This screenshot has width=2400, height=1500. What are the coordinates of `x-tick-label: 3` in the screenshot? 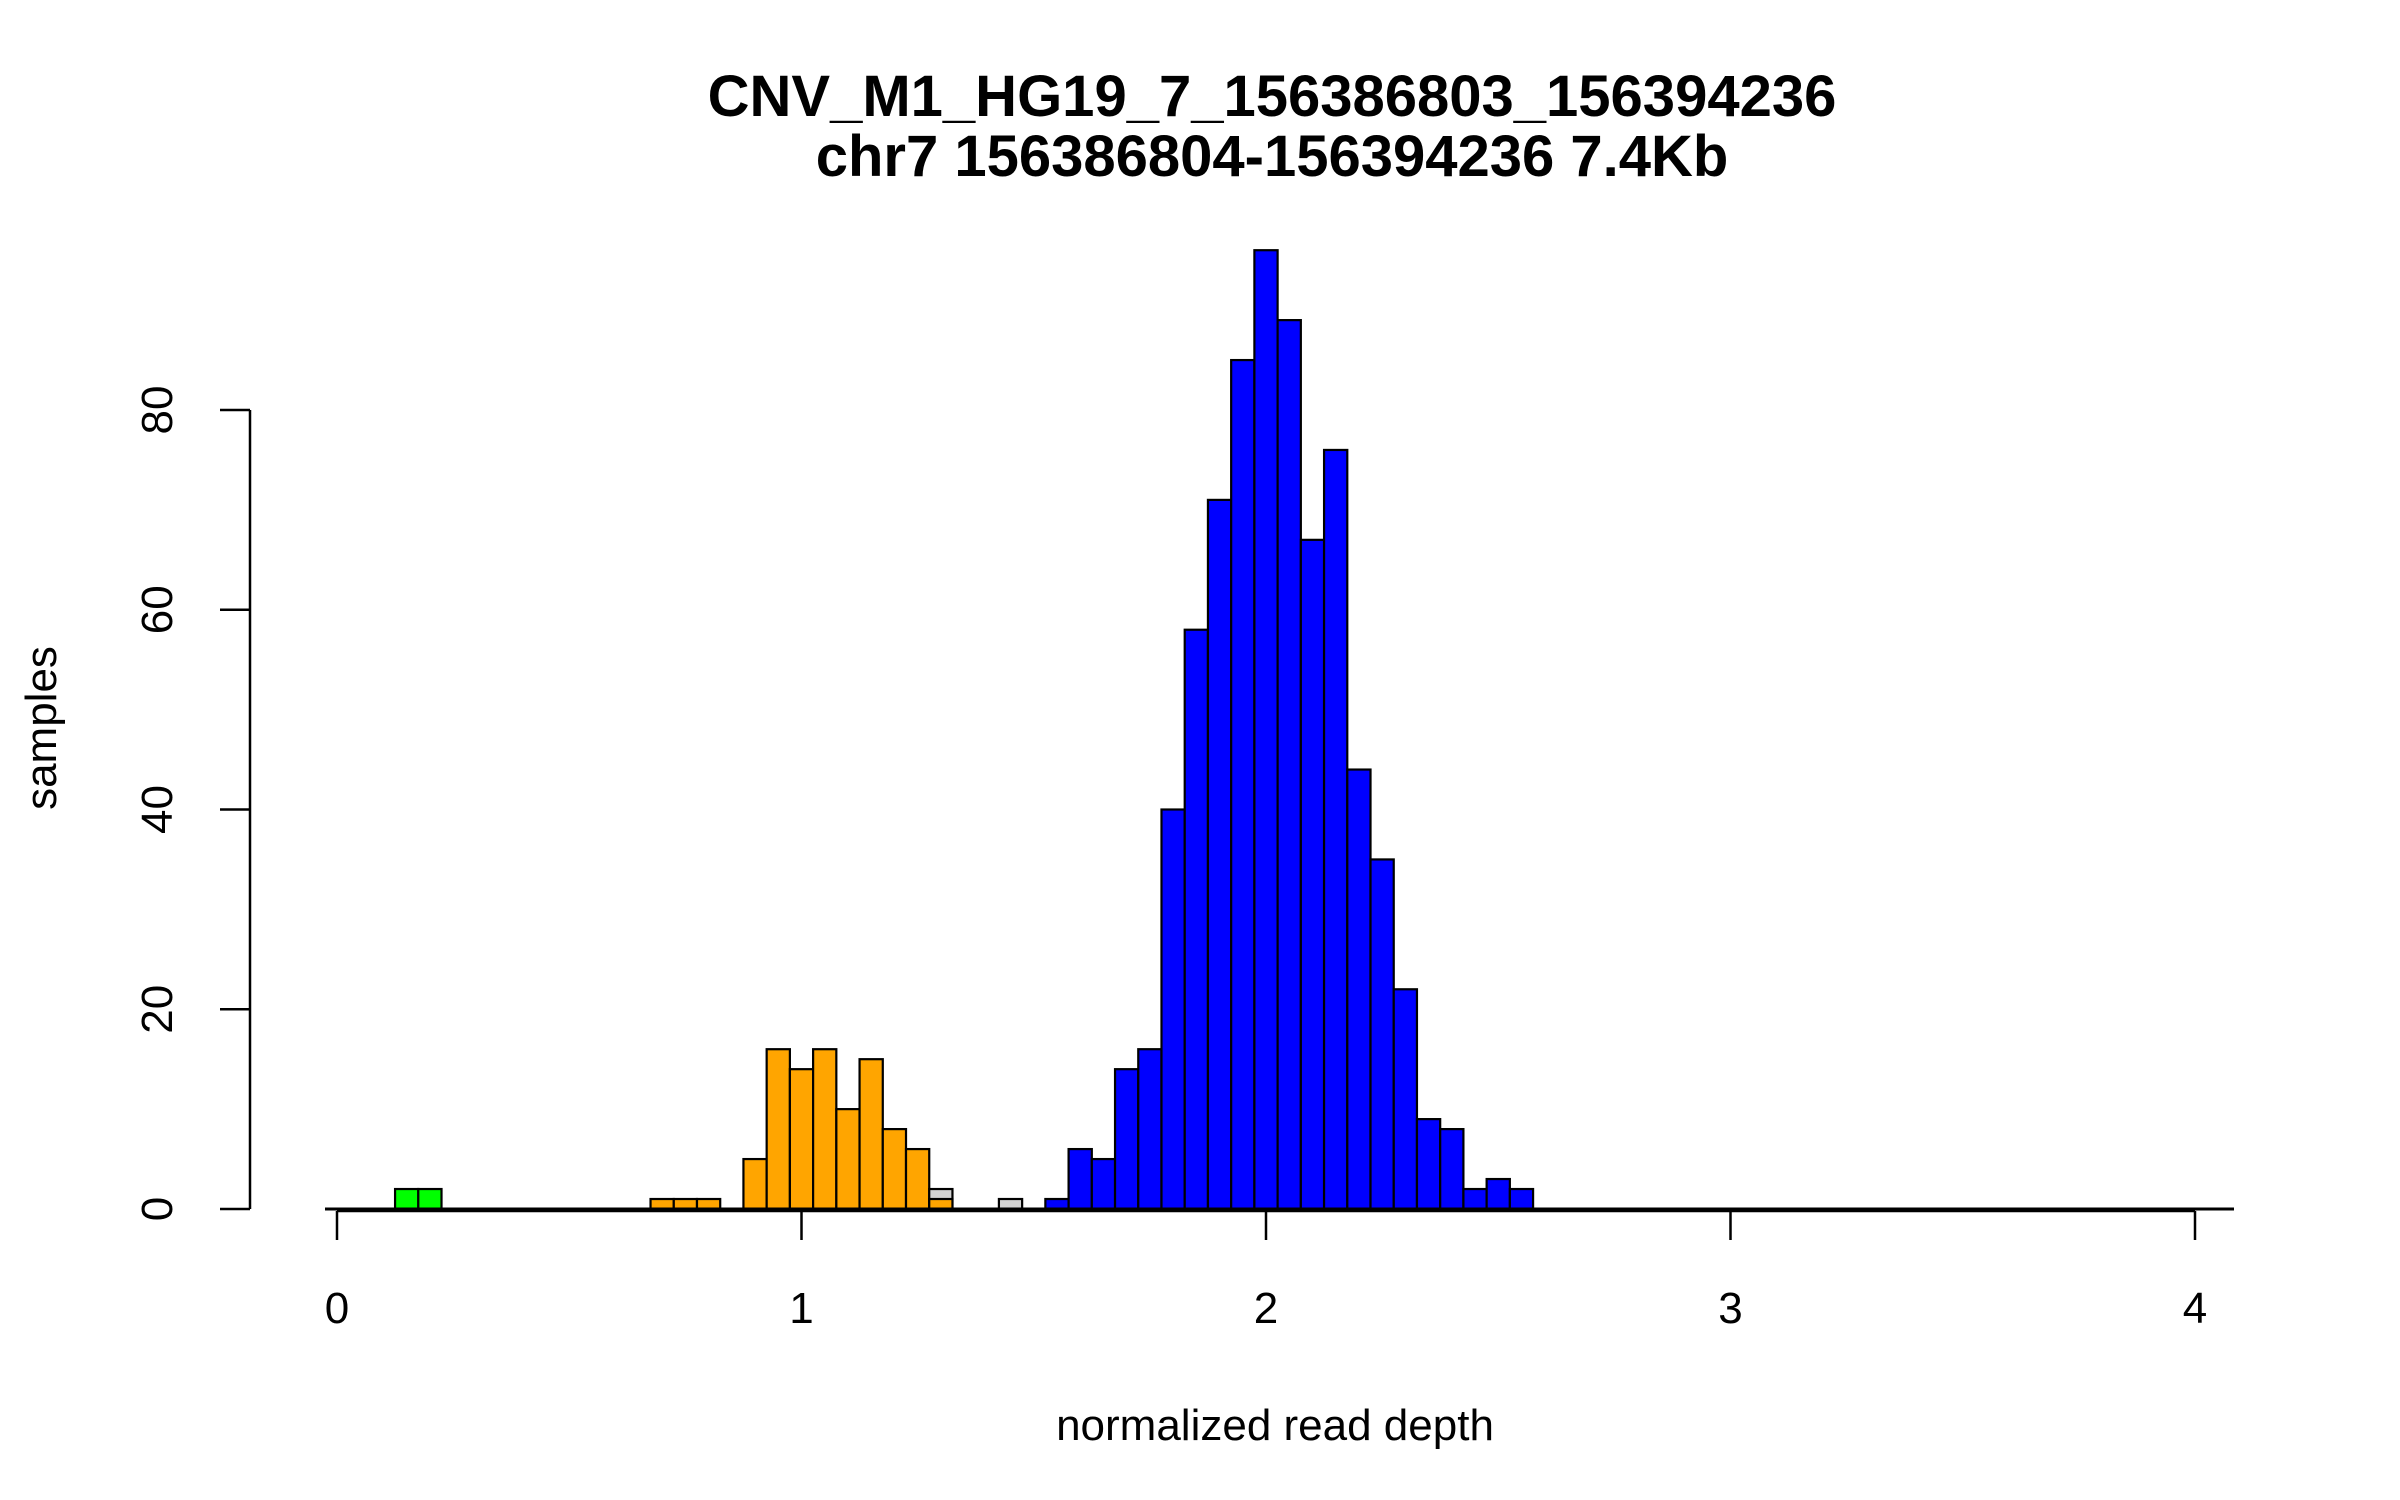 It's located at (1730, 1308).